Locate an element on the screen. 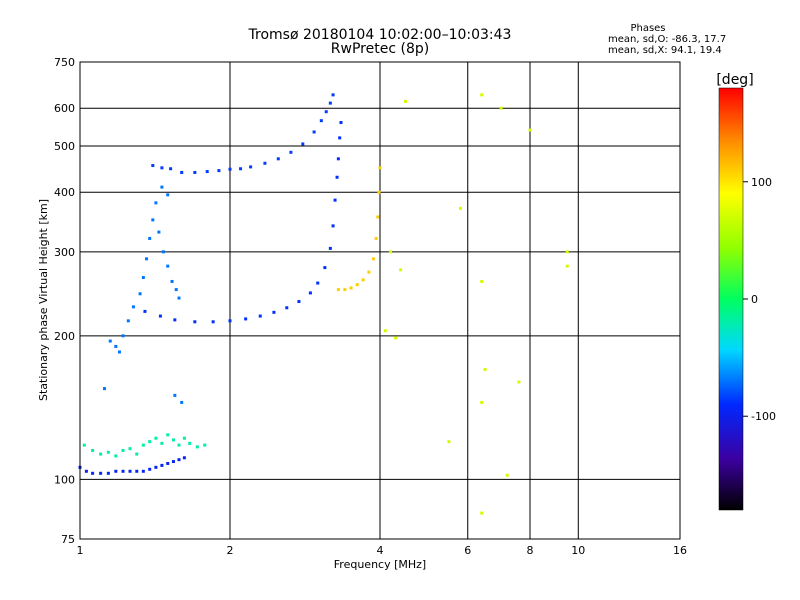 Image resolution: width=800 pixels, height=600 pixels. colorbar-label: [deg] is located at coordinates (734, 80).